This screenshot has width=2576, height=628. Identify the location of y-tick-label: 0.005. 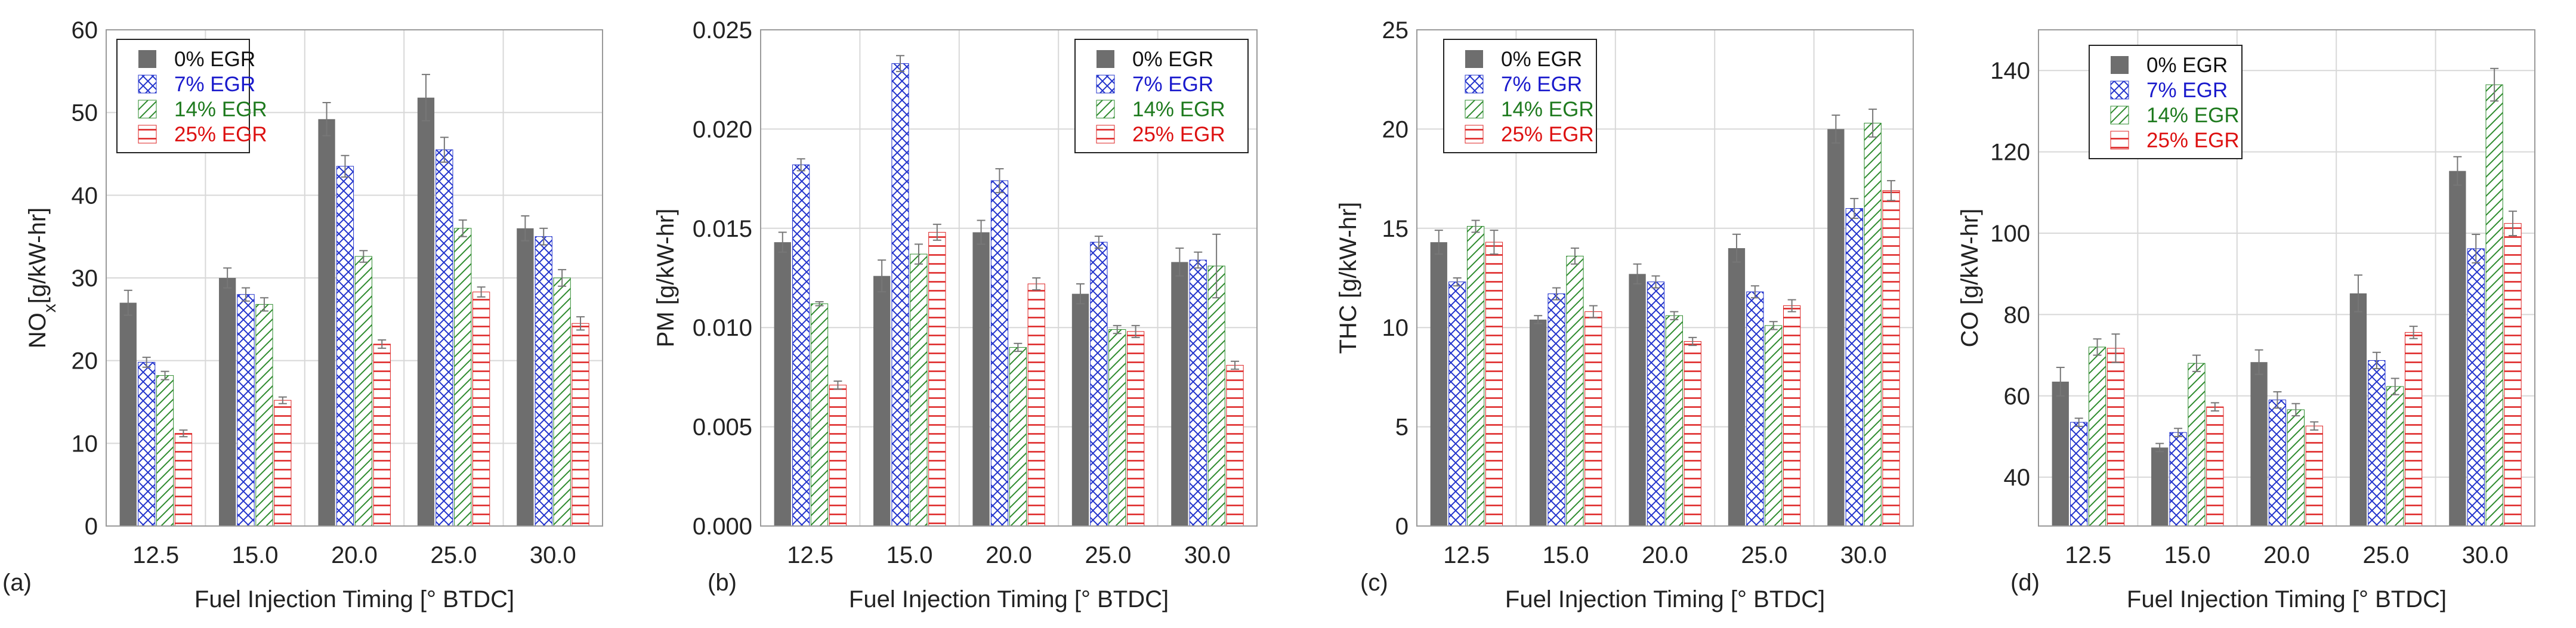
(722, 427).